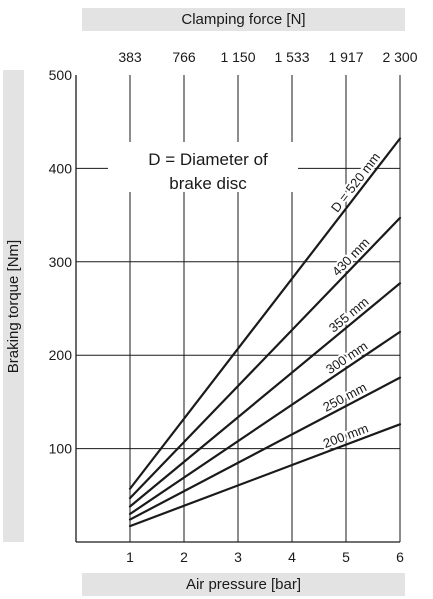  What do you see at coordinates (237, 57) in the screenshot?
I see `top-tick-label-3: 1 150` at bounding box center [237, 57].